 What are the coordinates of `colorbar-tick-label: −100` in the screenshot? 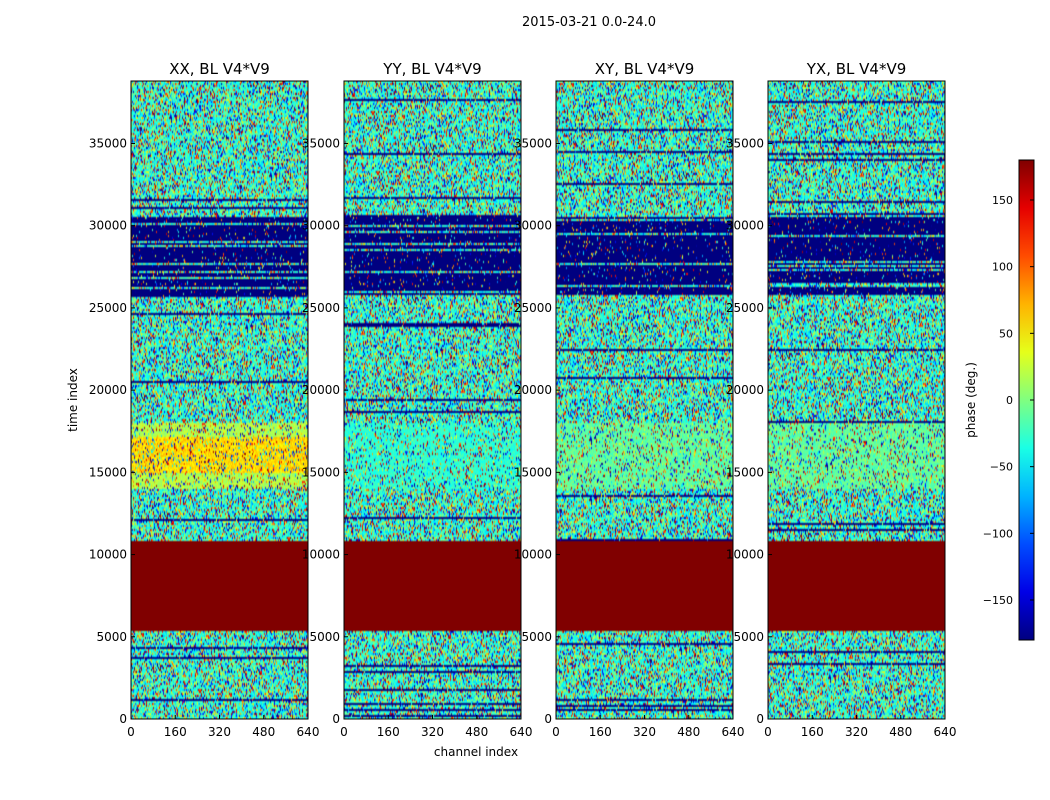 It's located at (998, 533).